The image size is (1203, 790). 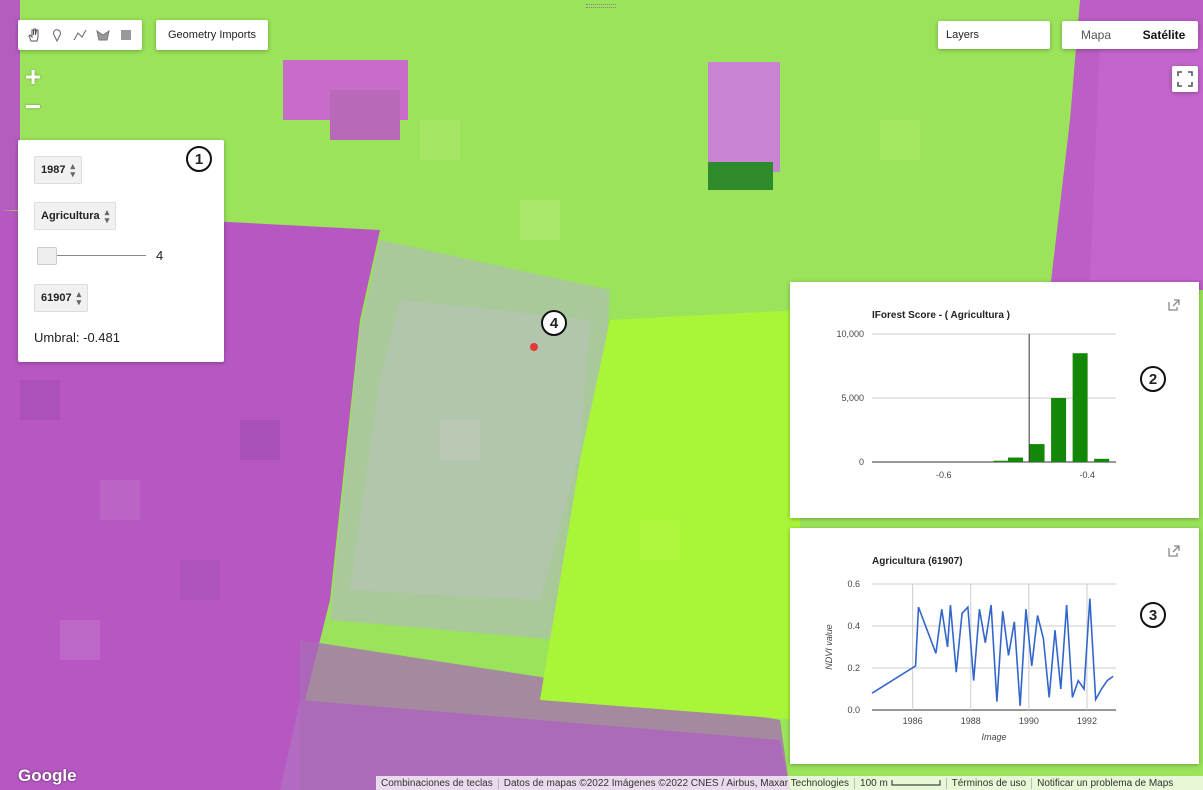 What do you see at coordinates (554, 323) in the screenshot?
I see `annotation-badge-4: 4` at bounding box center [554, 323].